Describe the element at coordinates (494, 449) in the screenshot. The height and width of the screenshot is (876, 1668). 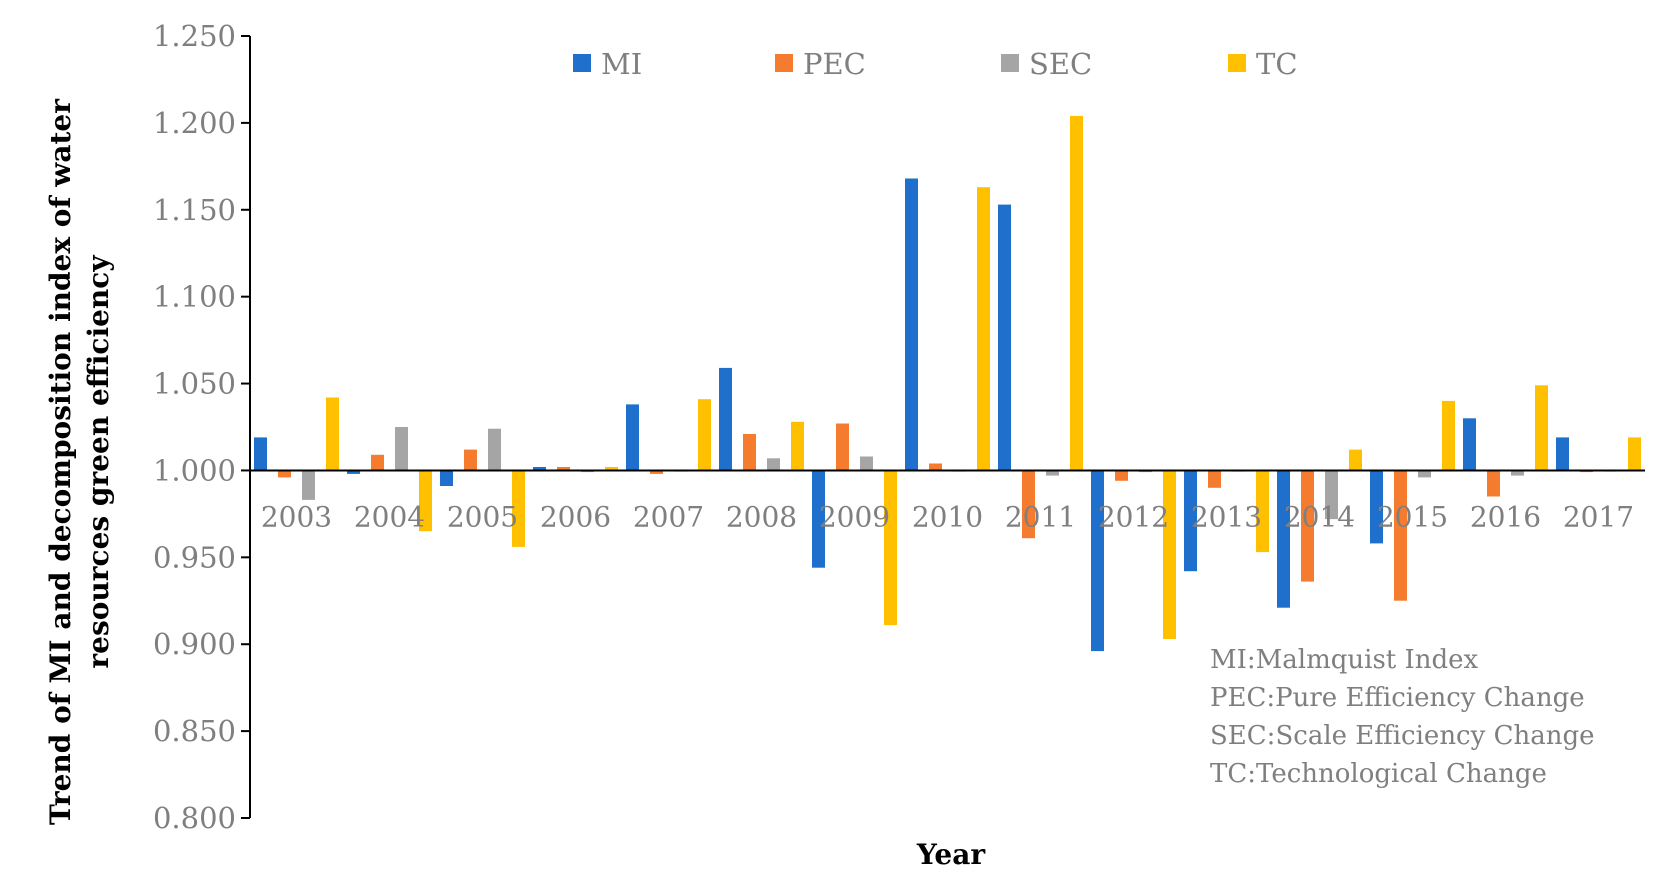
I see `bar-sec-2005` at that location.